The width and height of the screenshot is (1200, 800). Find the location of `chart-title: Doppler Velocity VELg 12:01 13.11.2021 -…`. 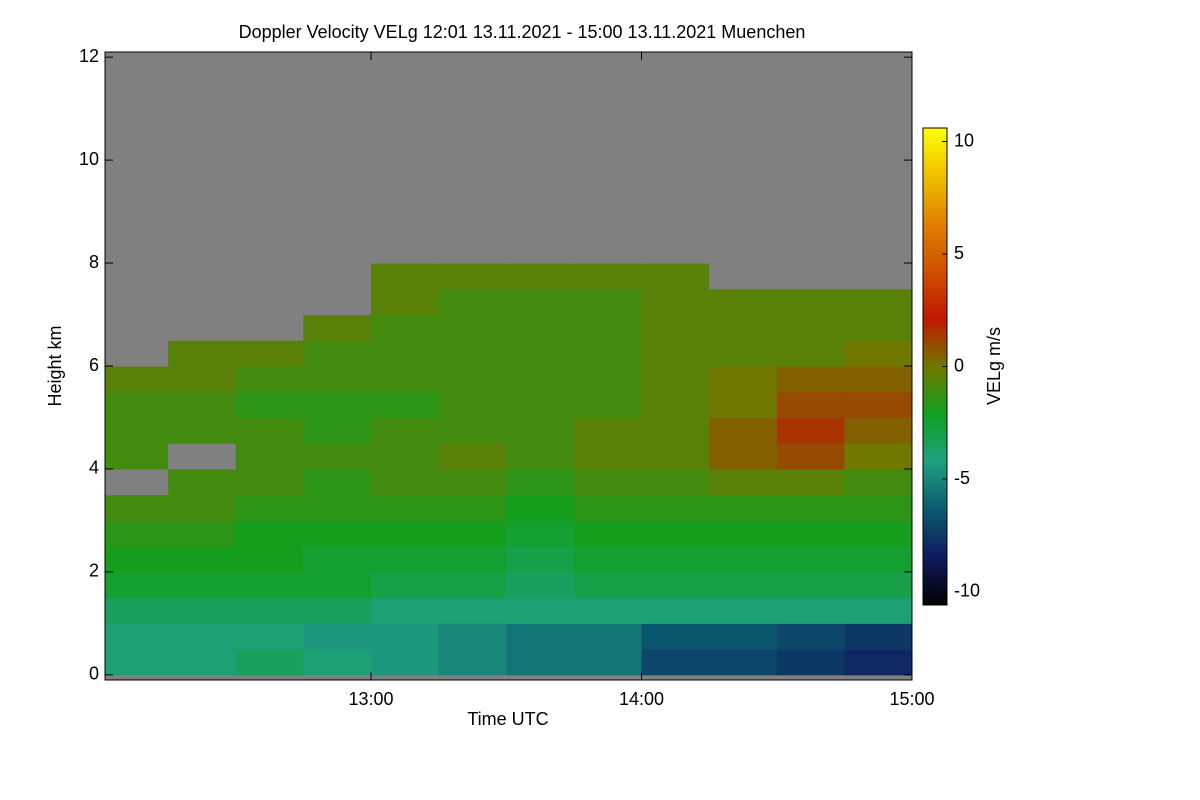

chart-title: Doppler Velocity VELg 12:01 13.11.2021 -… is located at coordinates (522, 32).